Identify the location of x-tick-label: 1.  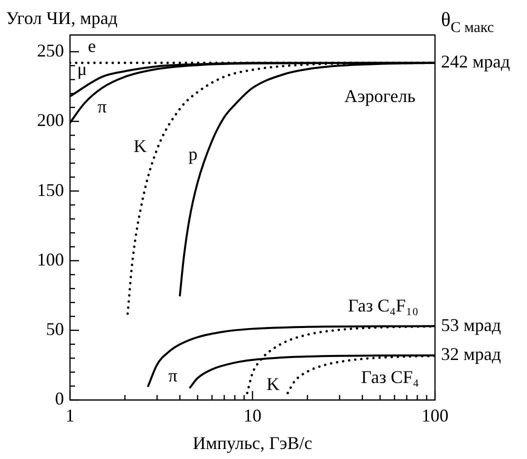
(70, 416).